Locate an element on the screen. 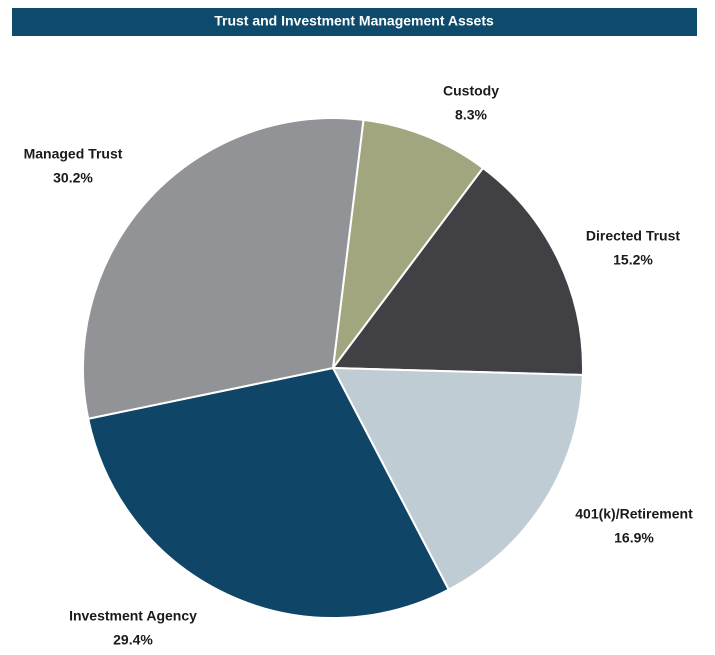 This screenshot has height=655, width=715. slice-value-label: 8.3% is located at coordinates (471, 115).